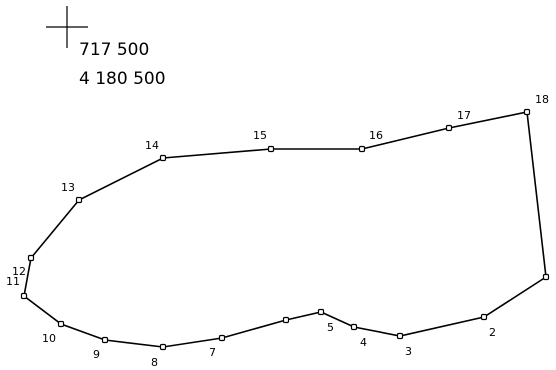 This screenshot has height=370, width=556. What do you see at coordinates (68, 187) in the screenshot?
I see `vertex-label: 13` at bounding box center [68, 187].